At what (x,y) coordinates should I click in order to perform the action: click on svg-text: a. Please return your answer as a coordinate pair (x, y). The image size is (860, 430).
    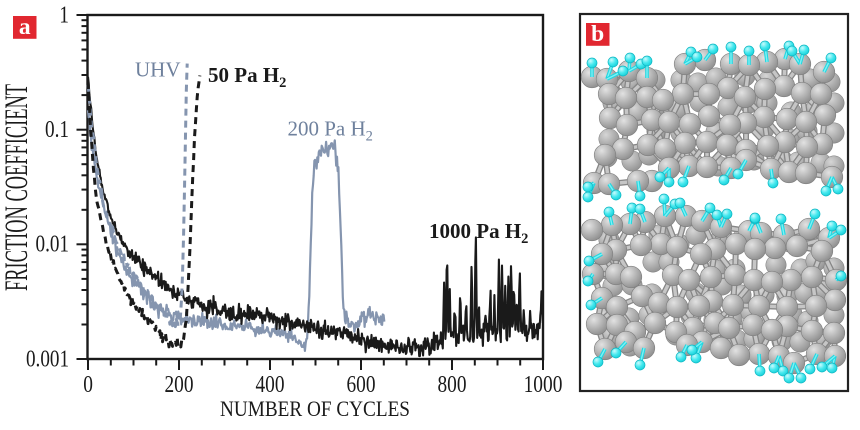
    Looking at the image, I should click on (25, 27).